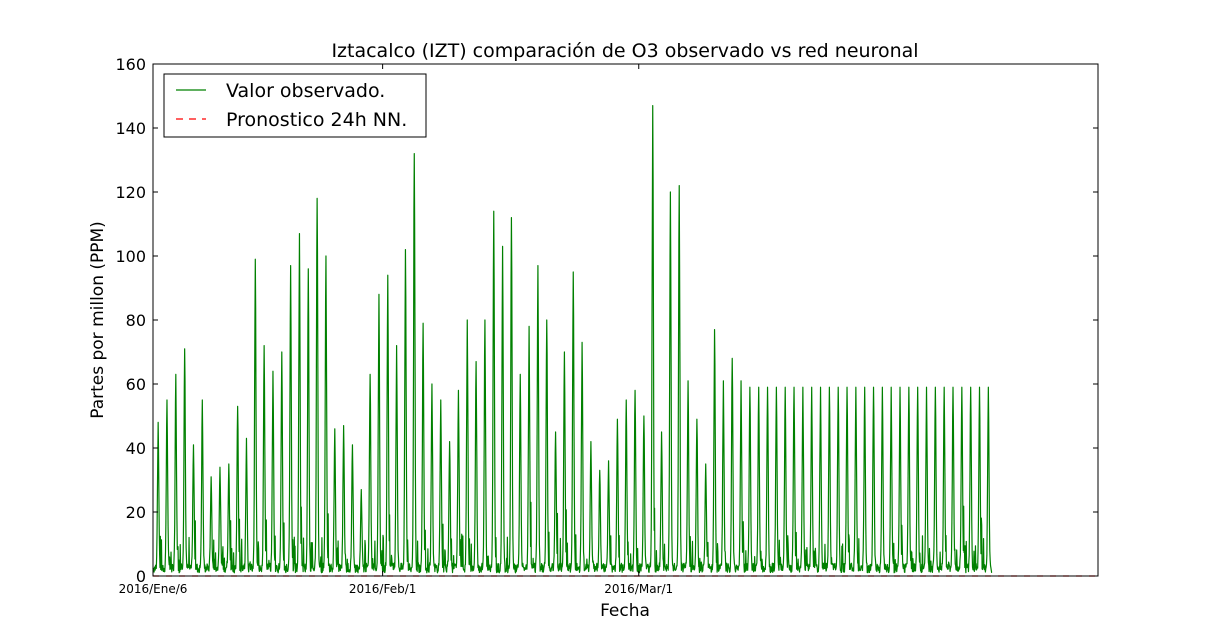  What do you see at coordinates (130, 64) in the screenshot?
I see `y-tick-label: 160` at bounding box center [130, 64].